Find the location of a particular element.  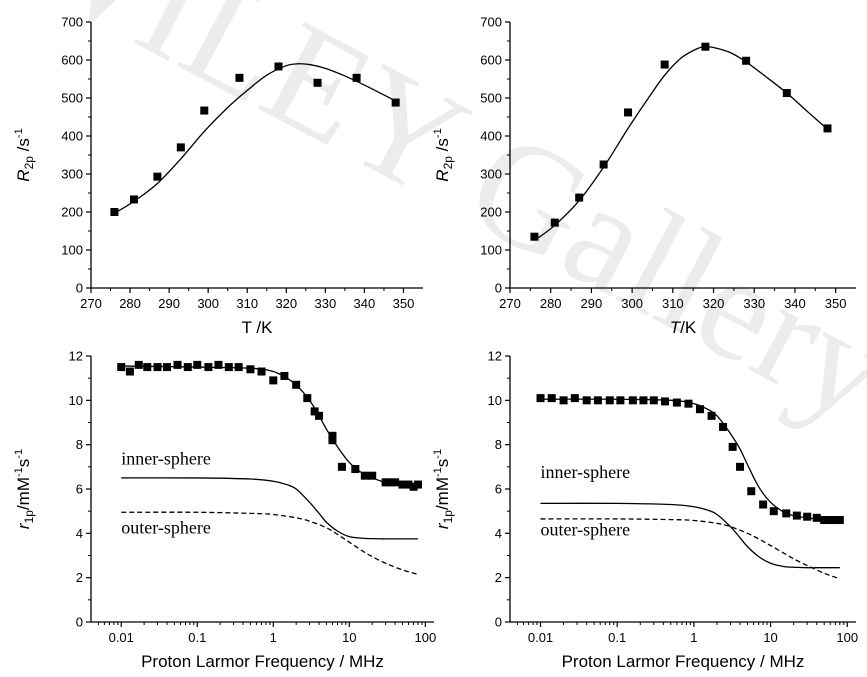

x-axis-label: T/K is located at coordinates (683, 327).